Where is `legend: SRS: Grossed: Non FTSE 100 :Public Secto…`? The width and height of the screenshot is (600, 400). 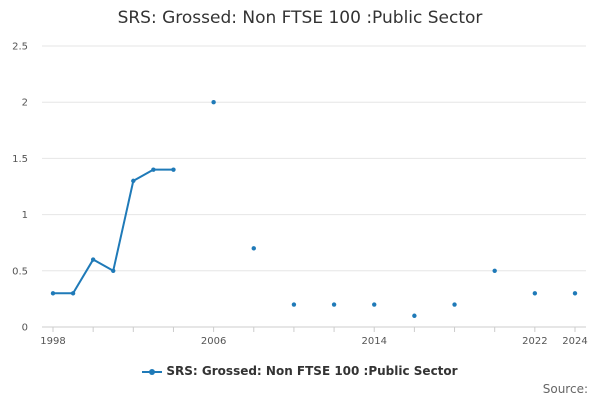 legend: SRS: Grossed: Non FTSE 100 :Public Secto… is located at coordinates (300, 371).